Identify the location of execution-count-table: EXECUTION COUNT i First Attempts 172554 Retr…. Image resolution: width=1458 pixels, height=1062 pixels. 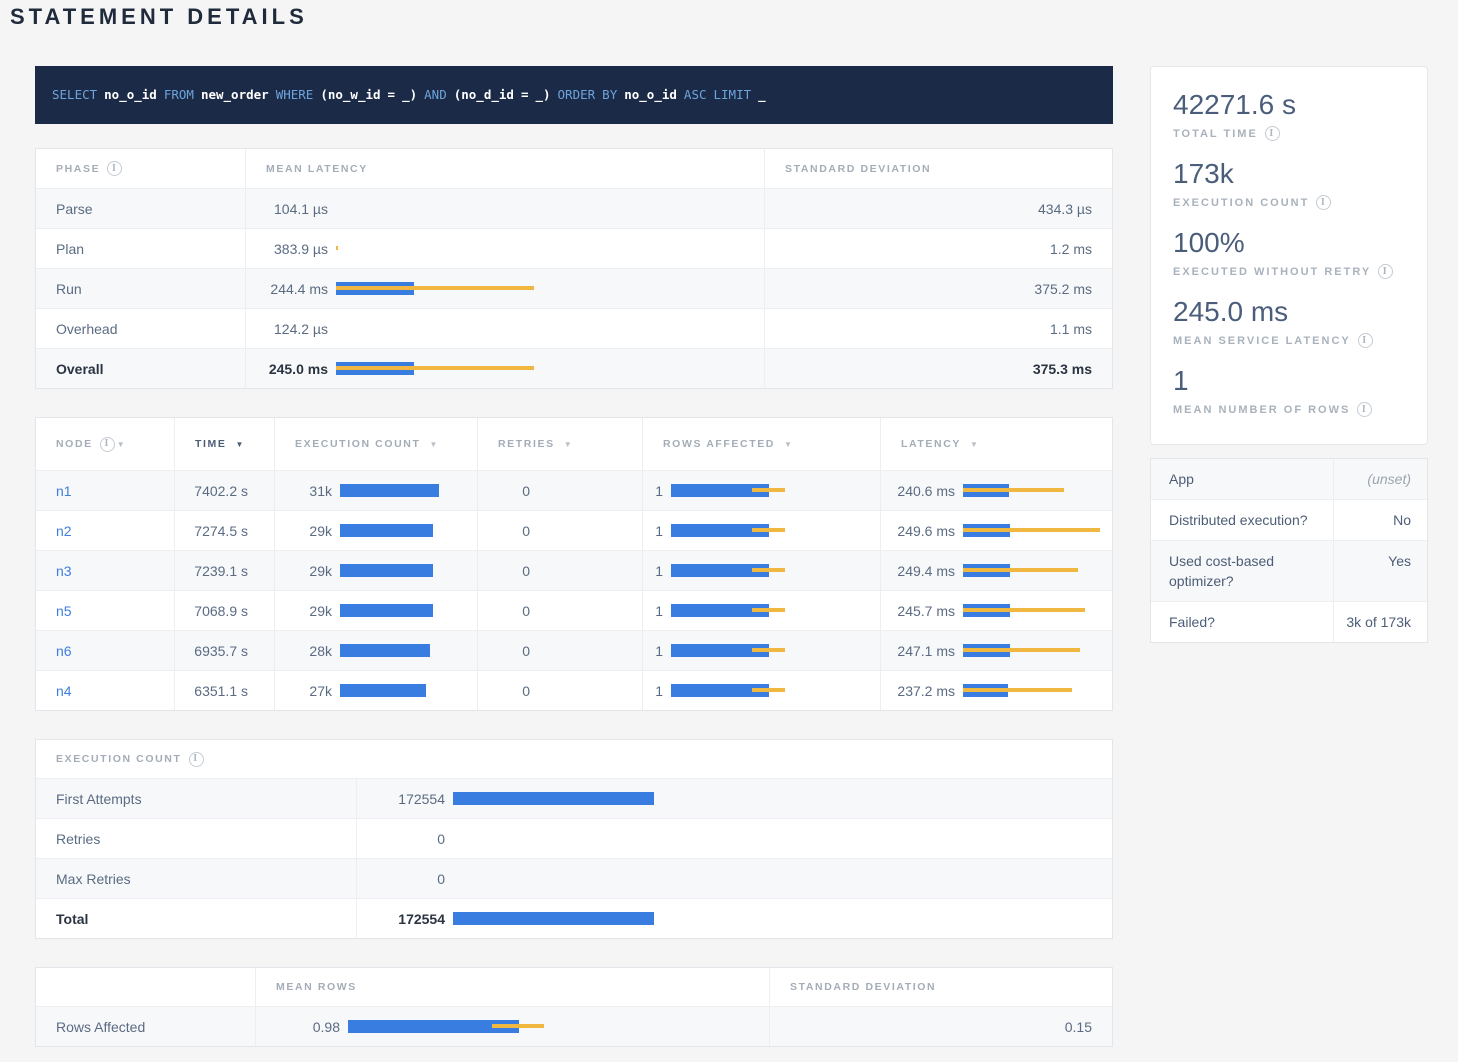
(574, 839).